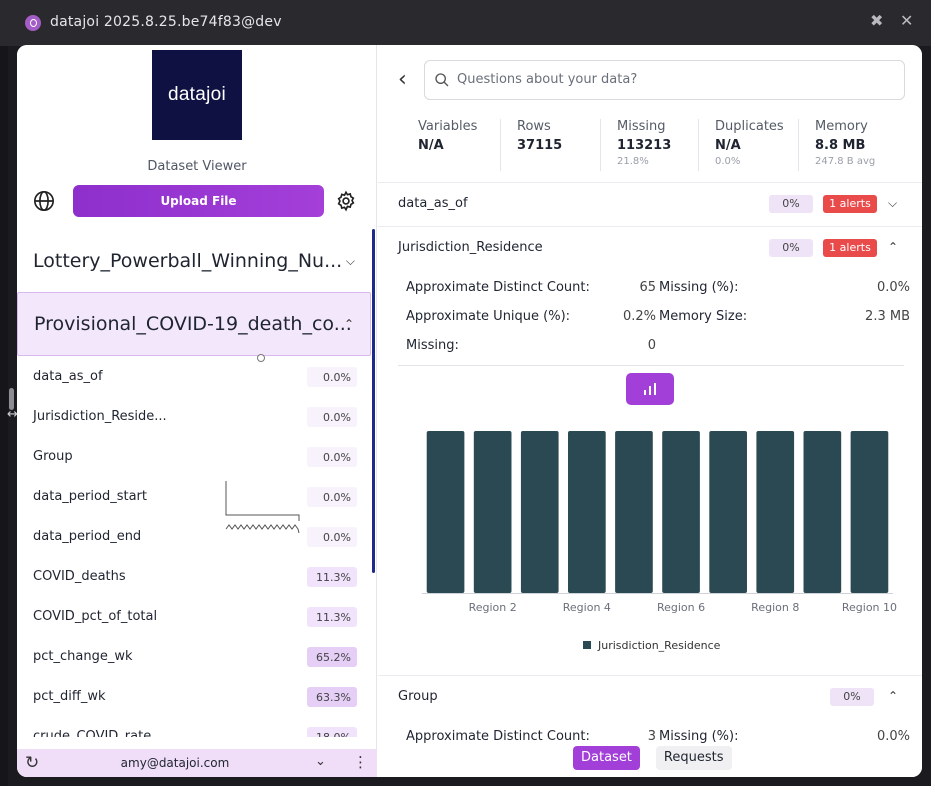  What do you see at coordinates (4, 416) in the screenshot?
I see `window-edge` at bounding box center [4, 416].